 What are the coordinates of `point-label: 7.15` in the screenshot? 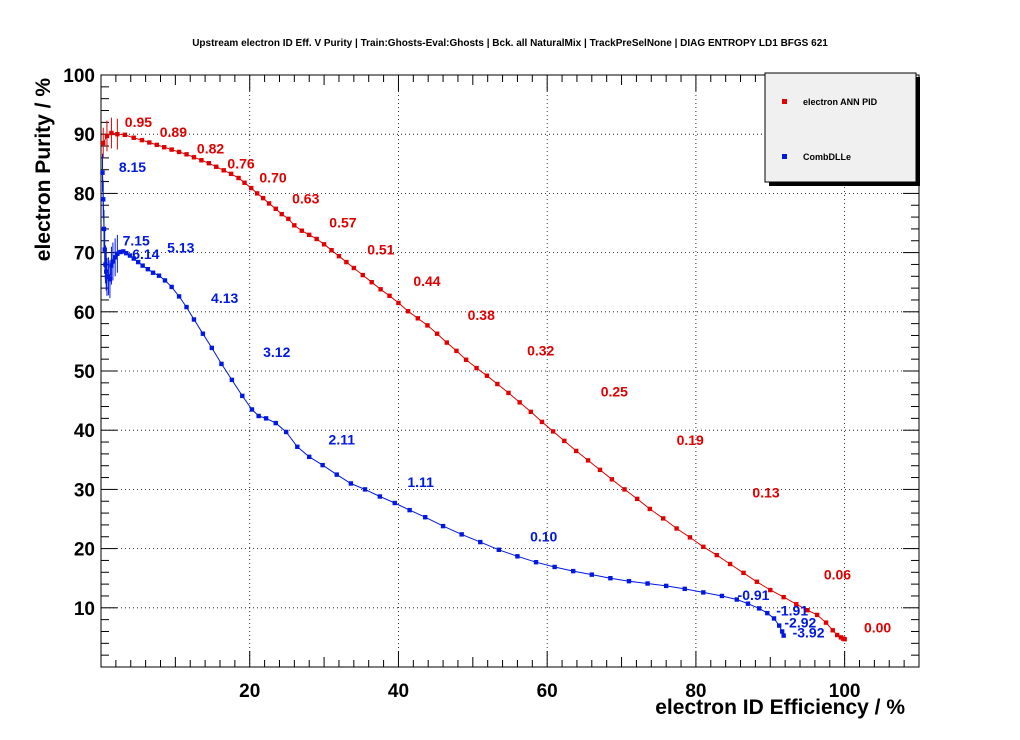 It's located at (136, 240).